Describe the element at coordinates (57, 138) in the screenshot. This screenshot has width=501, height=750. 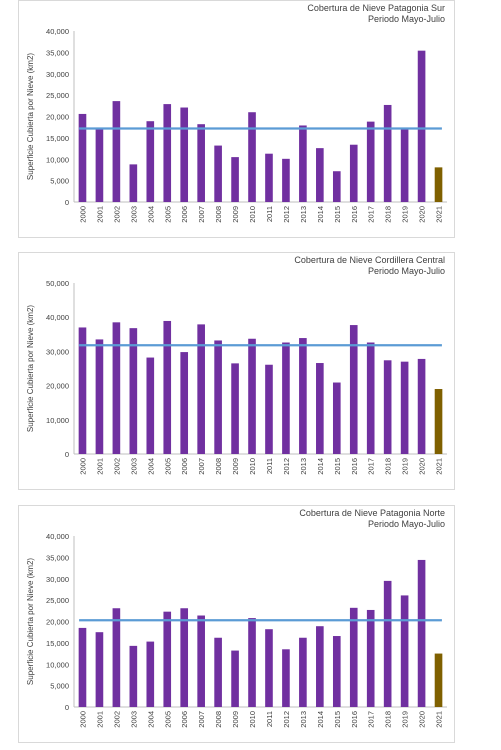
I see `y-tick-label: 15,000` at that location.